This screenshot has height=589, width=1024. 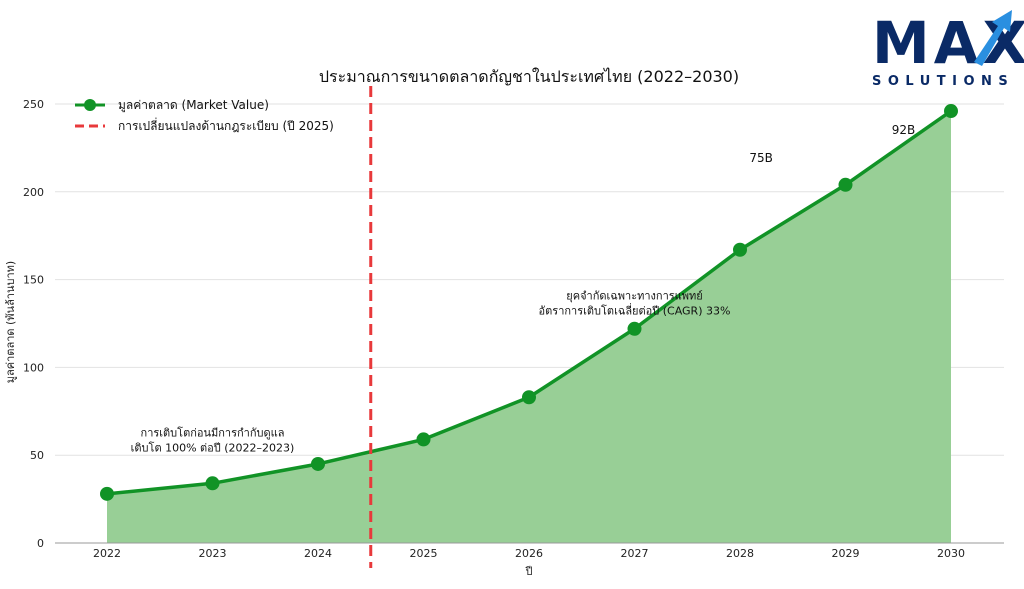 What do you see at coordinates (904, 130) in the screenshot?
I see `annotation-text: 92B` at bounding box center [904, 130].